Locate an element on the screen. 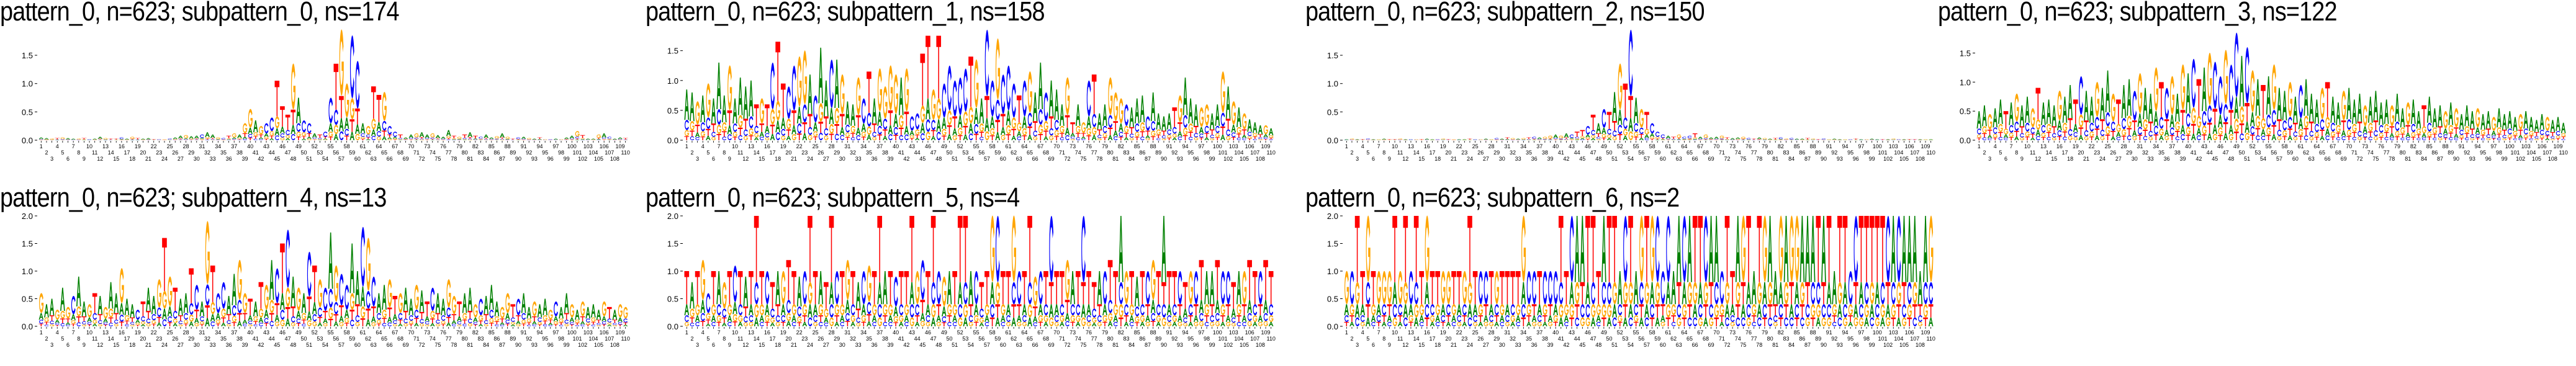 This screenshot has width=2576, height=366. x-tick-label: 10 is located at coordinates (735, 146).